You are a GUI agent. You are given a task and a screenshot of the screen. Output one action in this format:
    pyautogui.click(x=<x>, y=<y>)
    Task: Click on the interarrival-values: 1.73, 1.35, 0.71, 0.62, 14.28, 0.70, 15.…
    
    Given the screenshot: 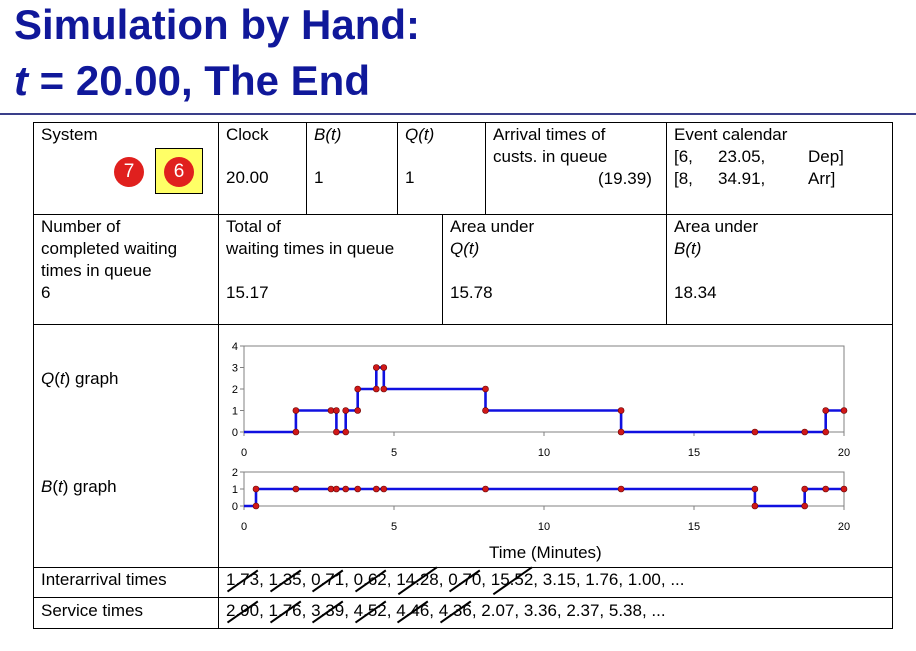 What is the action you would take?
    pyautogui.click(x=455, y=579)
    